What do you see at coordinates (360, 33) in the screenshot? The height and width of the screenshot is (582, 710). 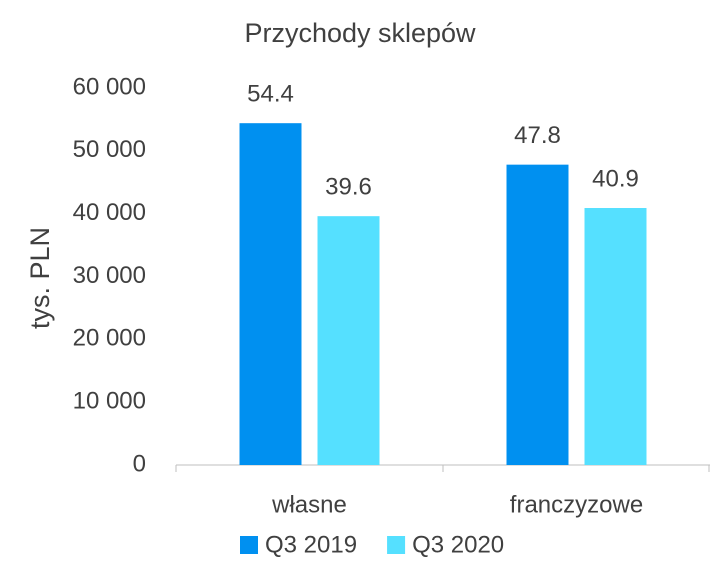 I see `chart-title: Przychody sklepów` at bounding box center [360, 33].